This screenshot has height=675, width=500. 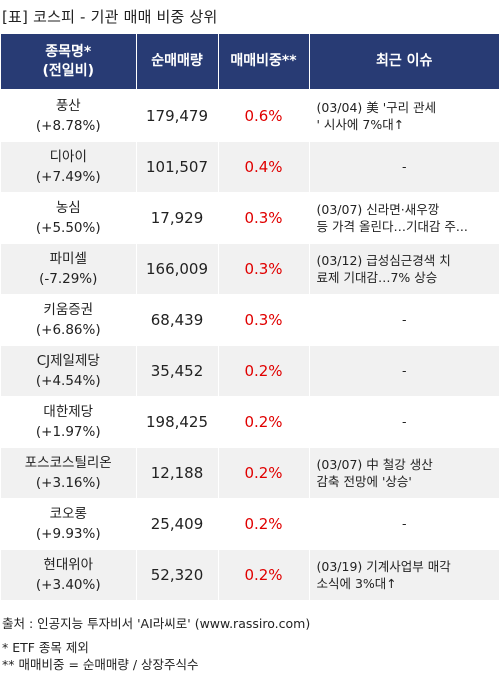 What do you see at coordinates (69, 575) in the screenshot?
I see `stock-cell: 현대위아 (+3.40%)` at bounding box center [69, 575].